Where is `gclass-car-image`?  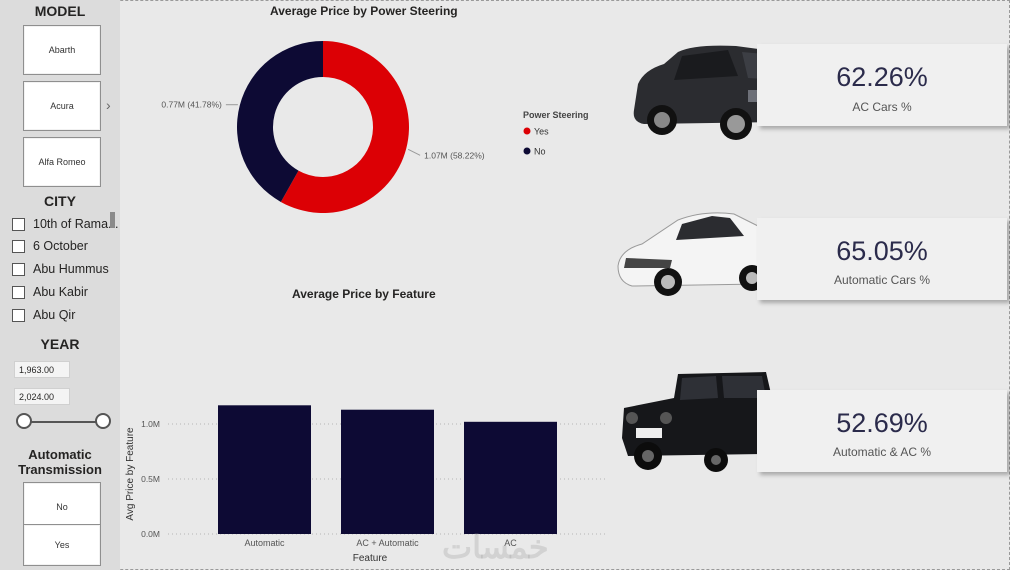 gclass-car-image is located at coordinates (699, 422).